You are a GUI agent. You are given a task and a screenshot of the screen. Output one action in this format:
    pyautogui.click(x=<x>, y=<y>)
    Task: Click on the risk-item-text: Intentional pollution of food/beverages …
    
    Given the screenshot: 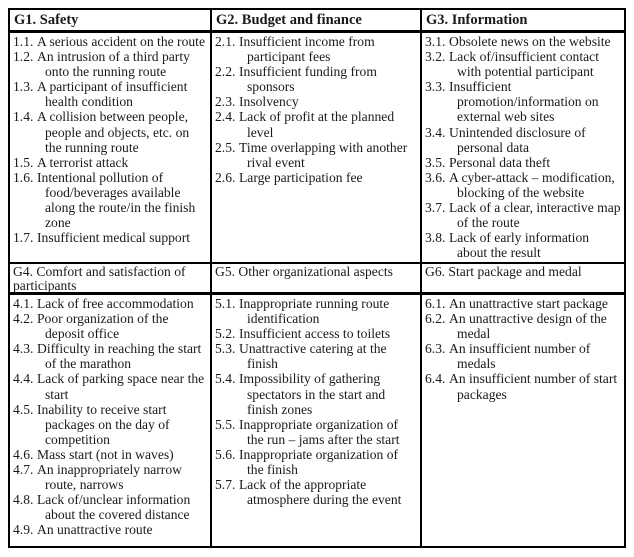 What is the action you would take?
    pyautogui.click(x=116, y=200)
    